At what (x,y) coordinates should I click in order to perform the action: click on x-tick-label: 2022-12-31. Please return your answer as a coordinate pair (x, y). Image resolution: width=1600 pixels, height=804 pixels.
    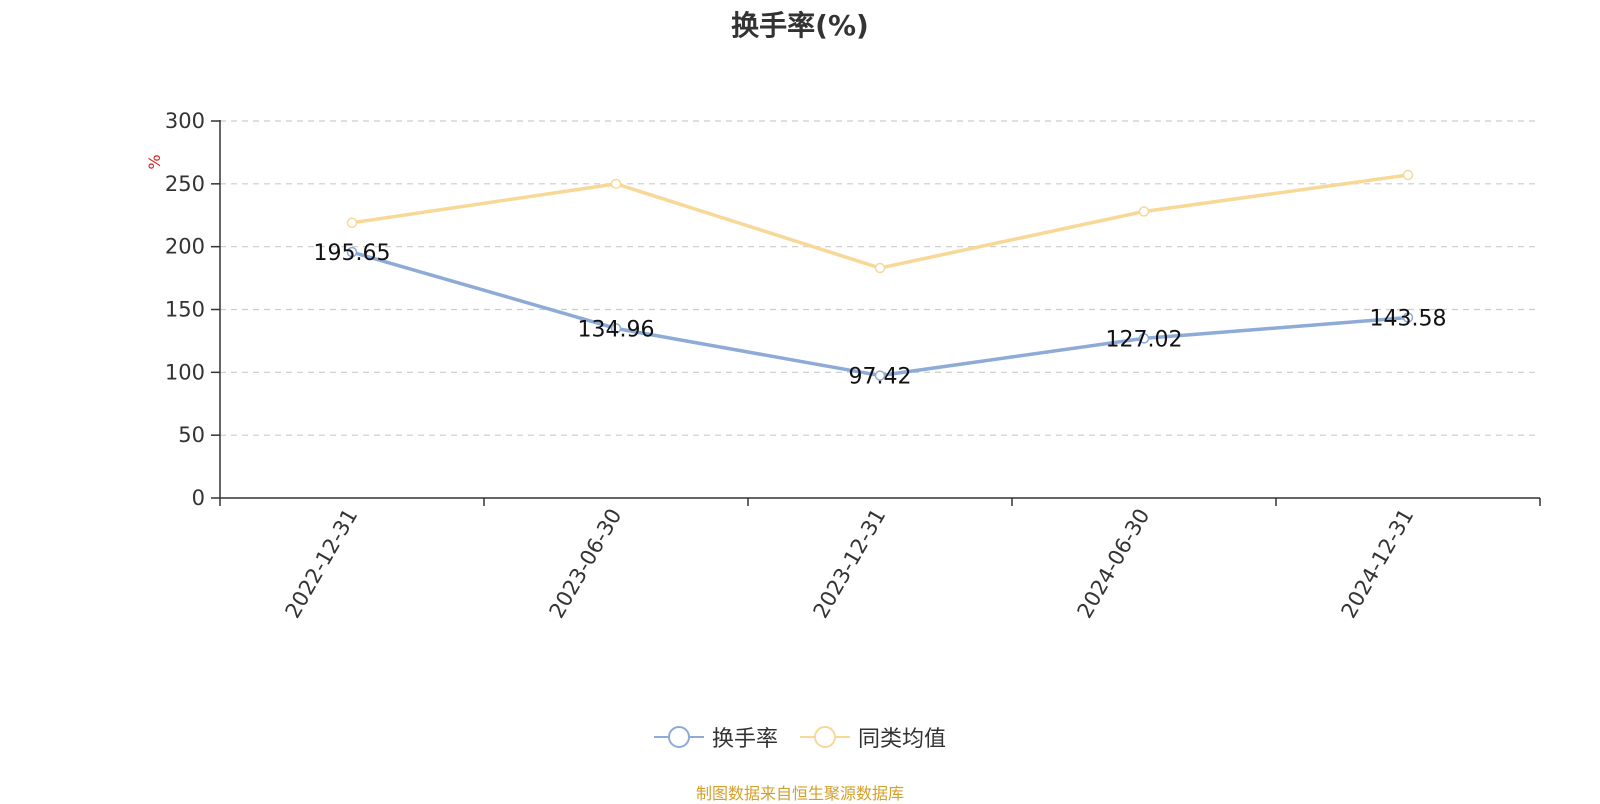
    Looking at the image, I should click on (322, 564).